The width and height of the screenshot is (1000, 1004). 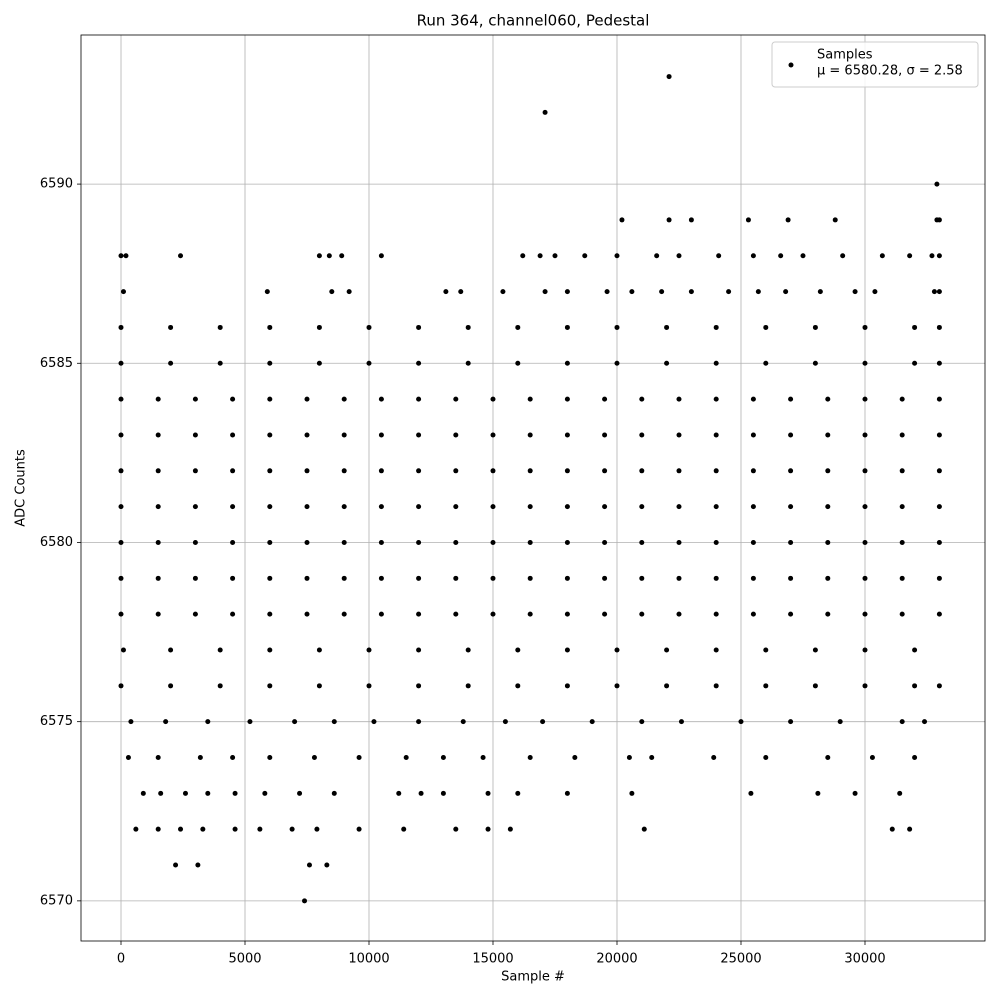 I want to click on x-tick-label: 5000, so click(x=244, y=959).